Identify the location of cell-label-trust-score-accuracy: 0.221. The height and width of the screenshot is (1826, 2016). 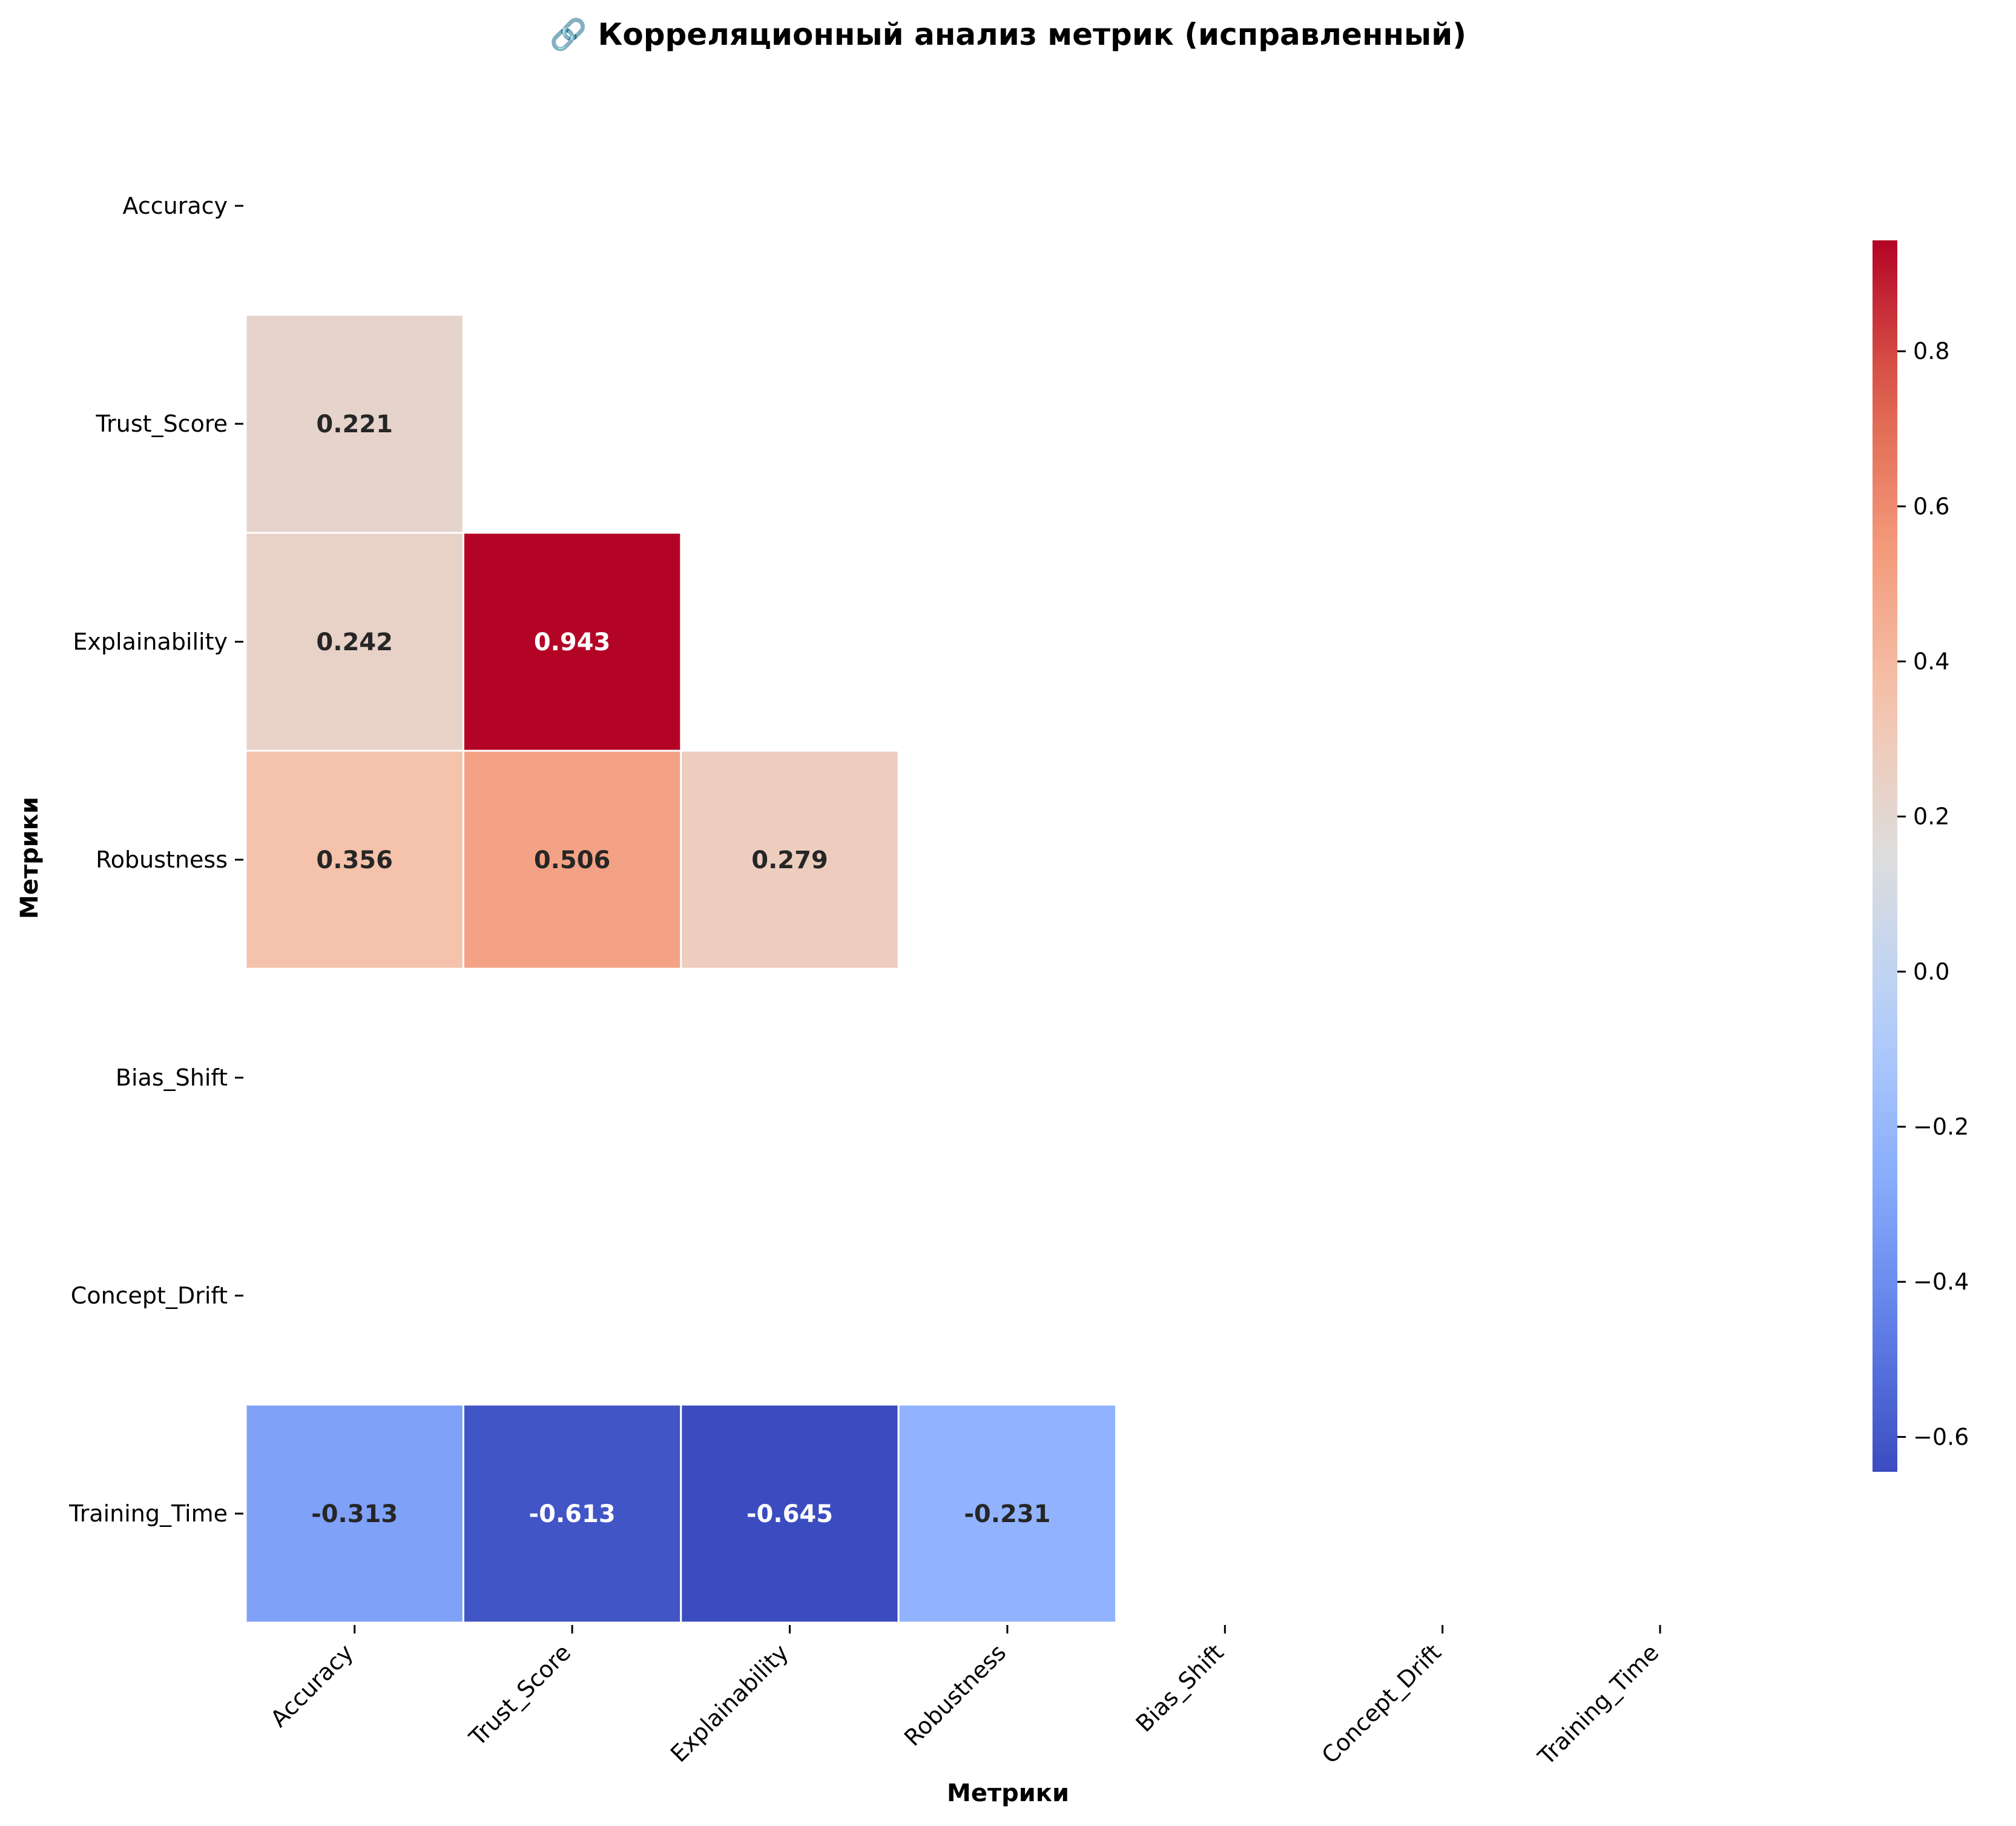
(354, 424).